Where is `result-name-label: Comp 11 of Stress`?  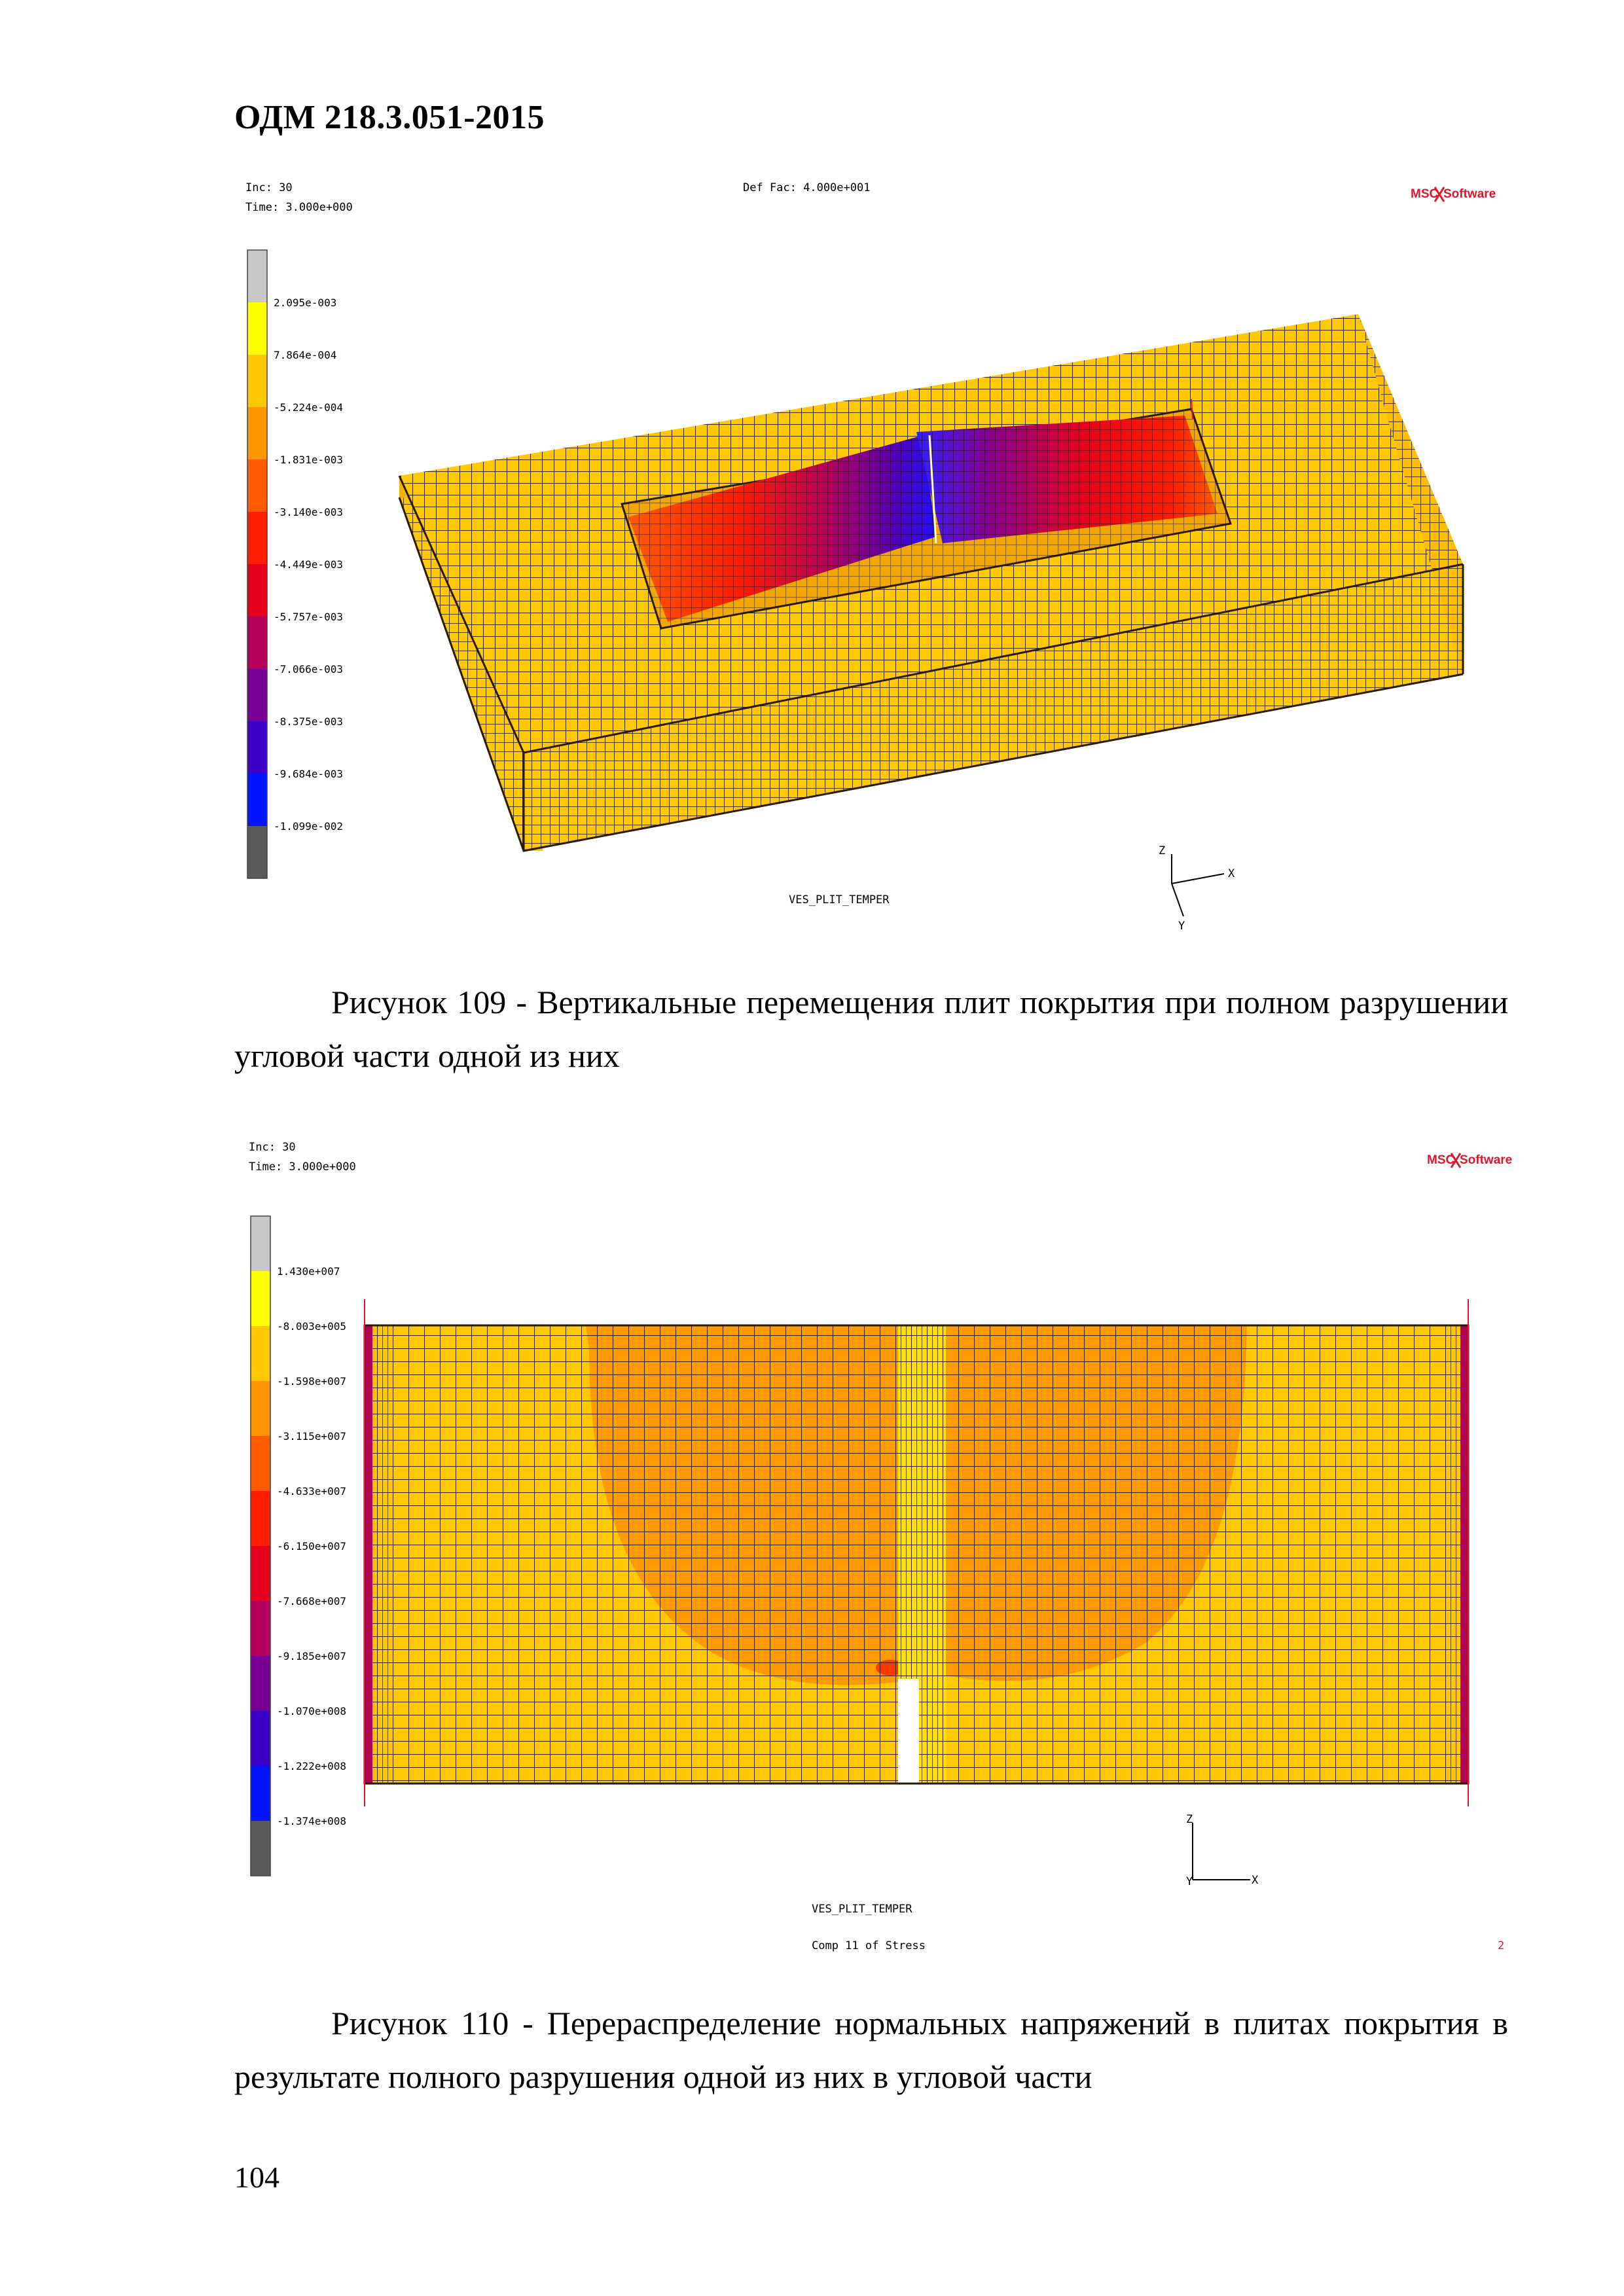
result-name-label: Comp 11 of Stress is located at coordinates (869, 1946).